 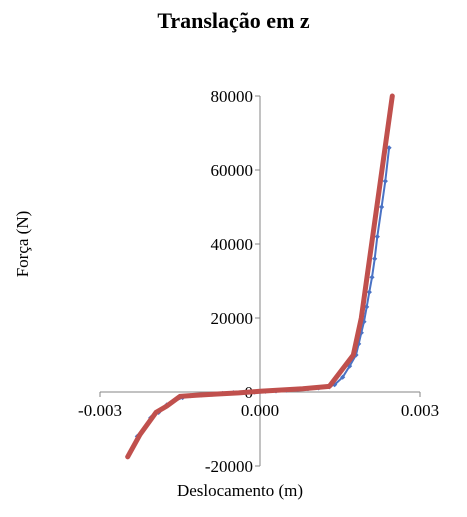 I want to click on y-tick-label: 20000, so click(x=232, y=318).